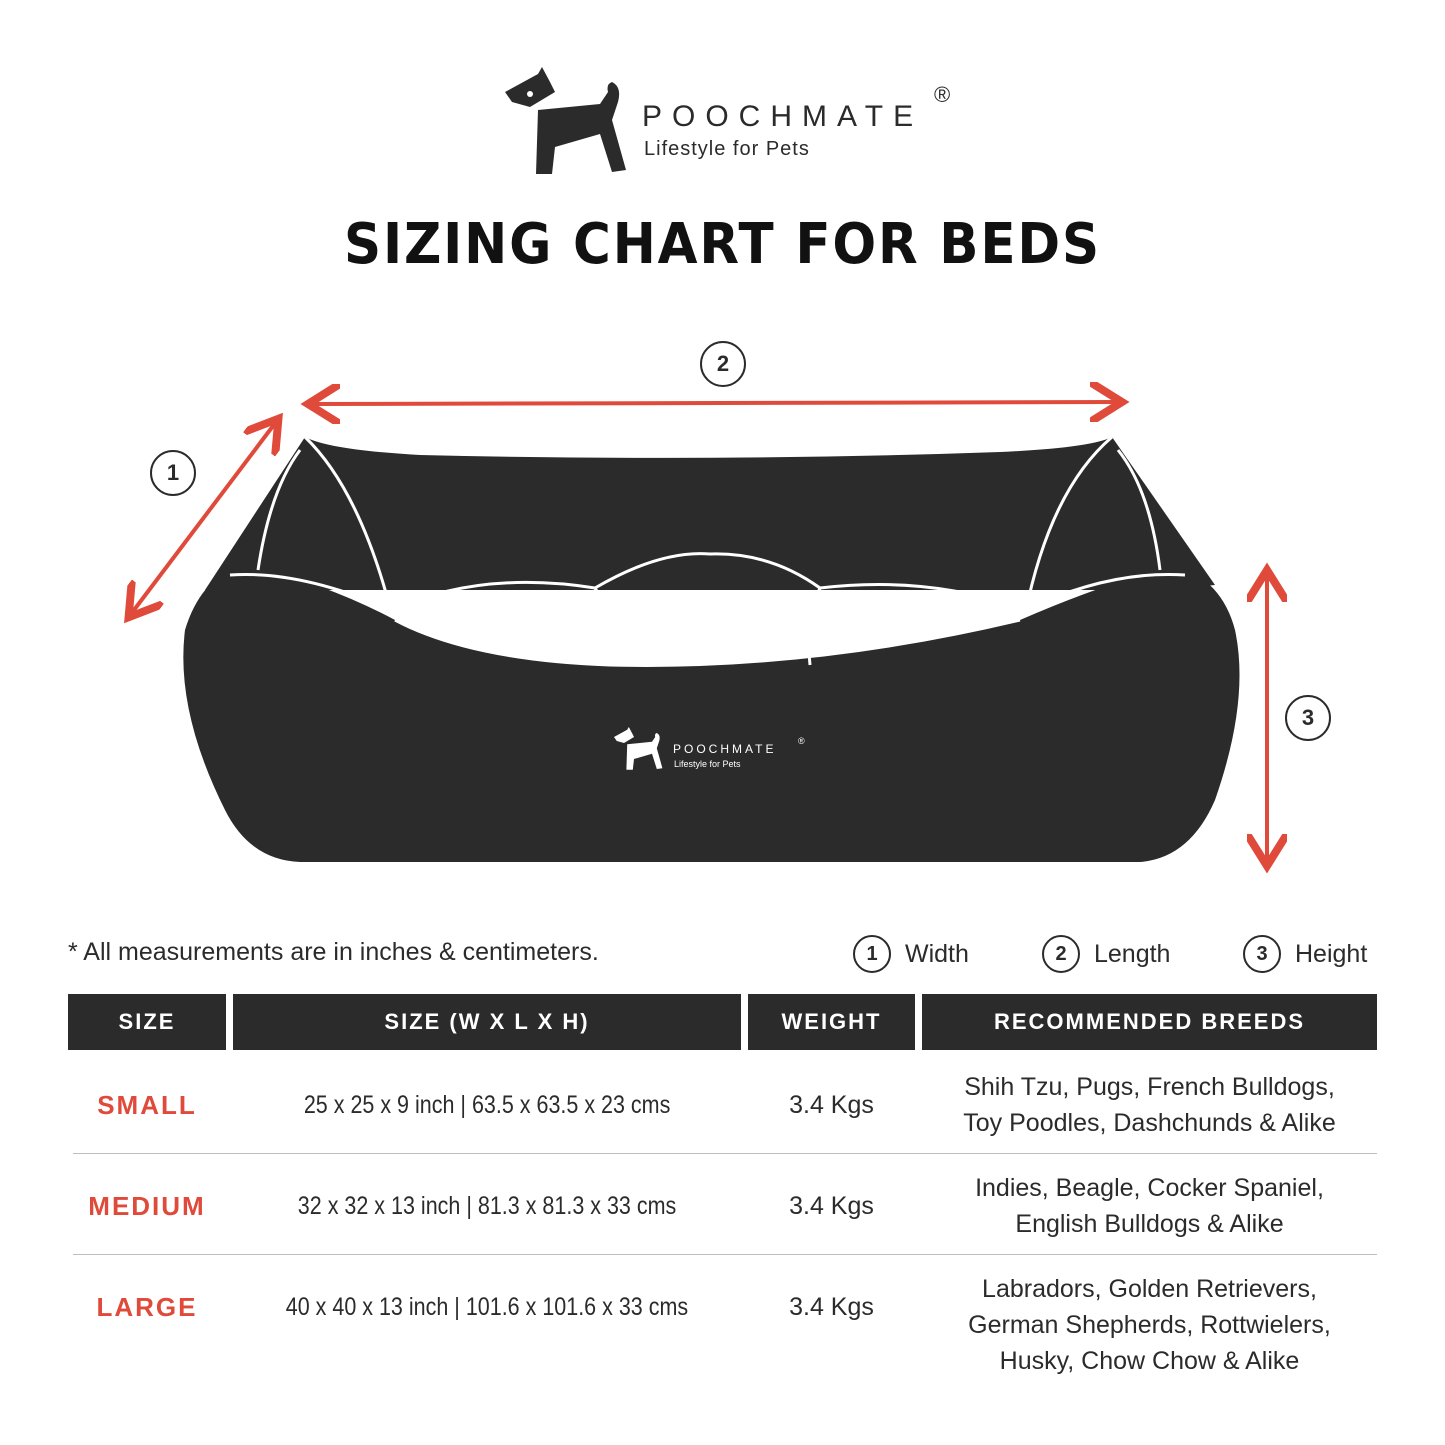  What do you see at coordinates (487, 1022) in the screenshot?
I see `header-dimensions: SIZE (W X L X H)` at bounding box center [487, 1022].